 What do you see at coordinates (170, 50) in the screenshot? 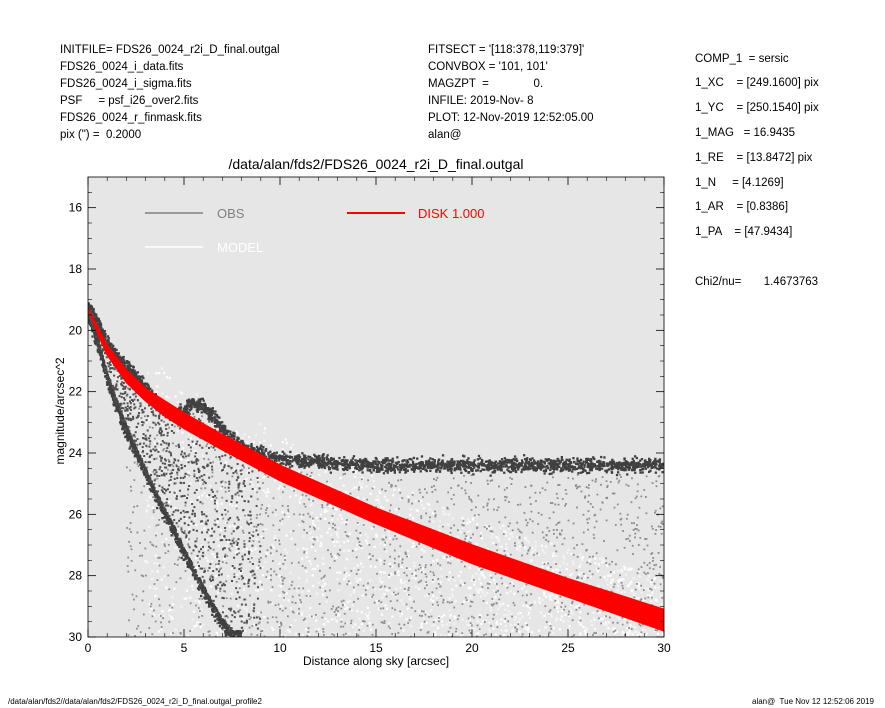
I see `header-initfile: INITFILE= FDS26_0024_r2i_D_final.outgal` at bounding box center [170, 50].